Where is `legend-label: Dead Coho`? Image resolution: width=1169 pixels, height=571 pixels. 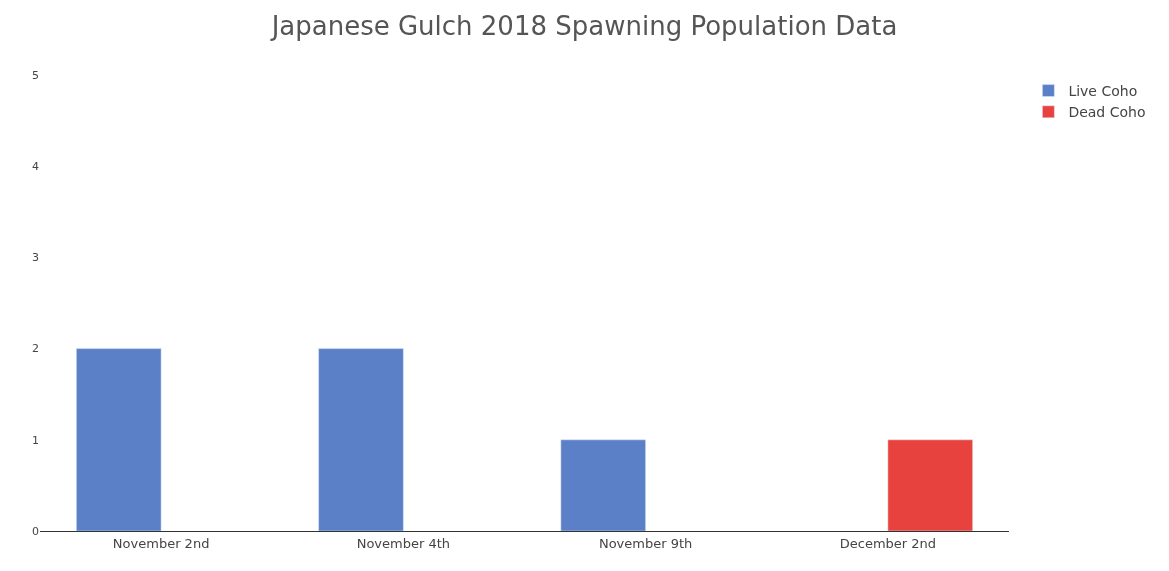
legend-label: Dead Coho is located at coordinates (1107, 112).